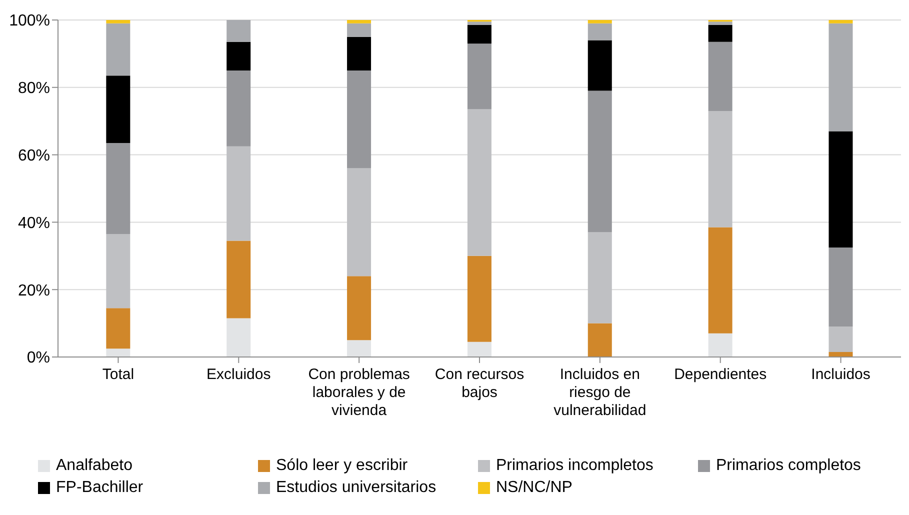 This screenshot has height=515, width=909. I want to click on y-tick-label: 0%, so click(38, 358).